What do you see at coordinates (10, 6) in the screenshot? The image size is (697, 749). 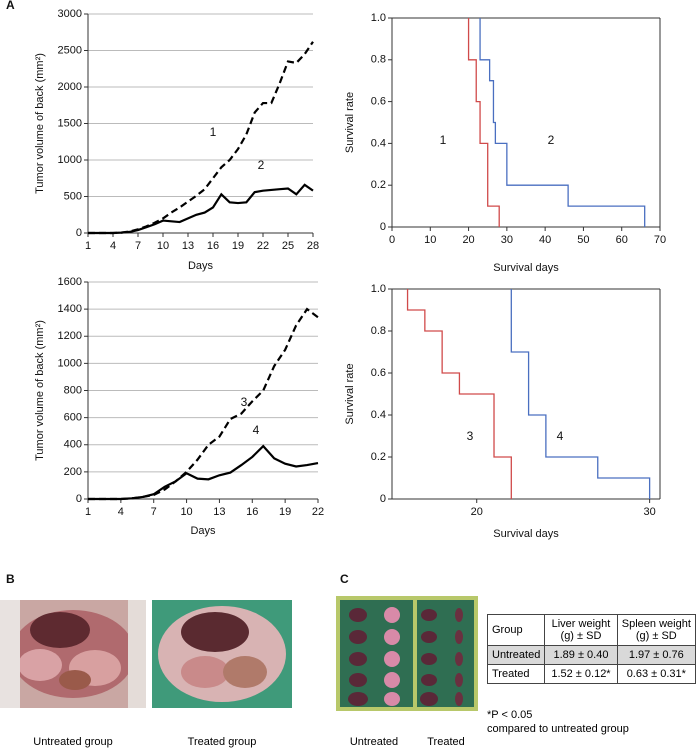 I see `panel-label: A` at bounding box center [10, 6].